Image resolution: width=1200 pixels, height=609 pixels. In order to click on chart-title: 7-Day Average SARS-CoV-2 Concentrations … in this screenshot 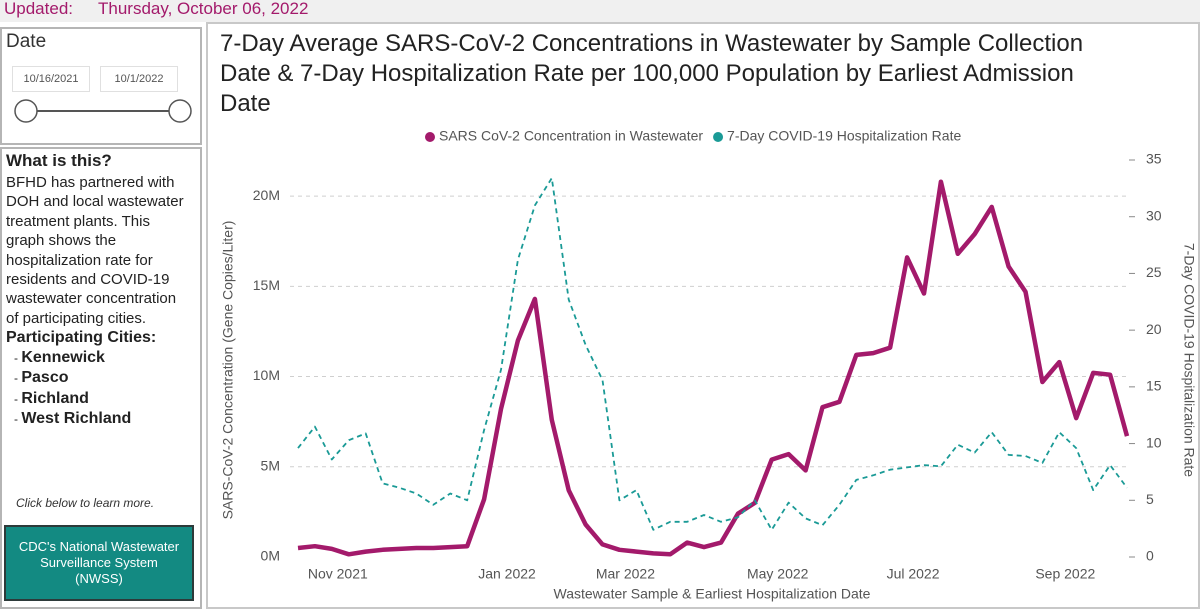, I will do `click(652, 73)`.